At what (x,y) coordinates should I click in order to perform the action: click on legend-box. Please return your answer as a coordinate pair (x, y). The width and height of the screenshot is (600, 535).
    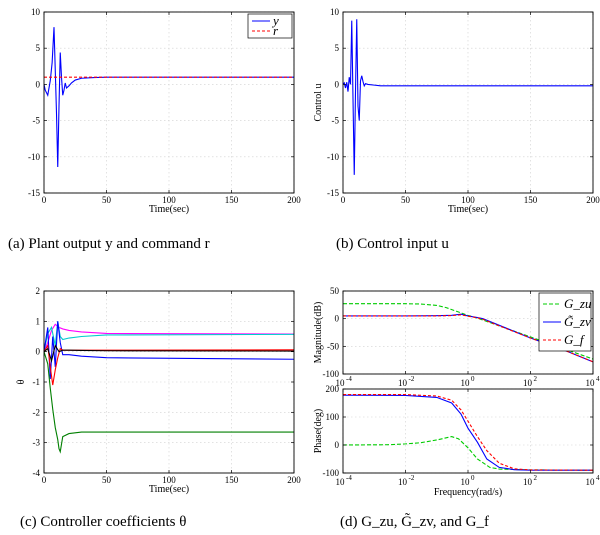
    Looking at the image, I should click on (270, 26).